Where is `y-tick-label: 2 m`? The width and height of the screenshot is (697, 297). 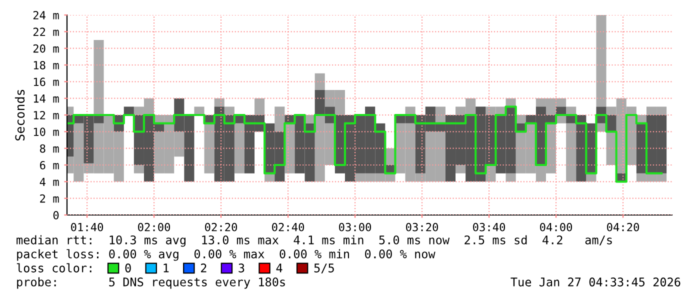 y-tick-label: 2 m is located at coordinates (49, 198).